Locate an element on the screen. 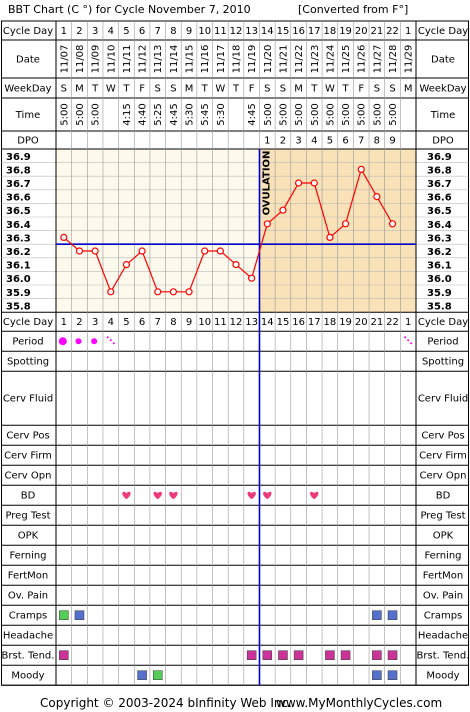 The image size is (470, 712). row-label-cerv-opn: Cerv Opn is located at coordinates (28, 476).